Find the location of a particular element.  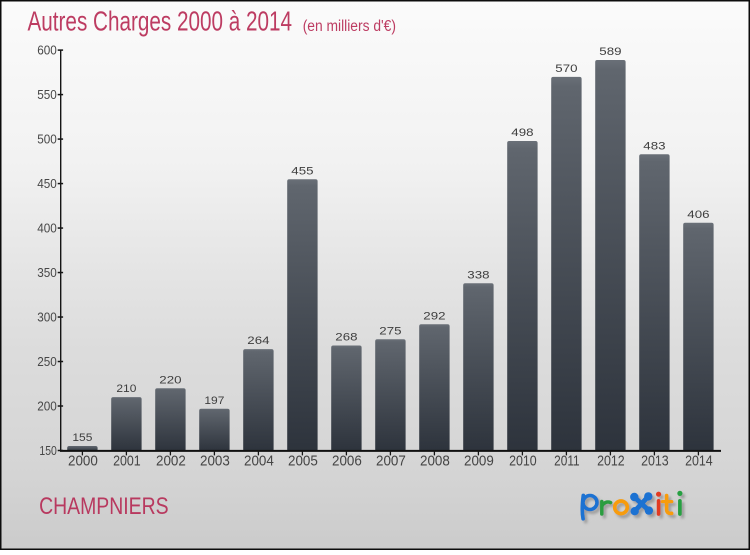

svg-text: 220 is located at coordinates (170, 380).